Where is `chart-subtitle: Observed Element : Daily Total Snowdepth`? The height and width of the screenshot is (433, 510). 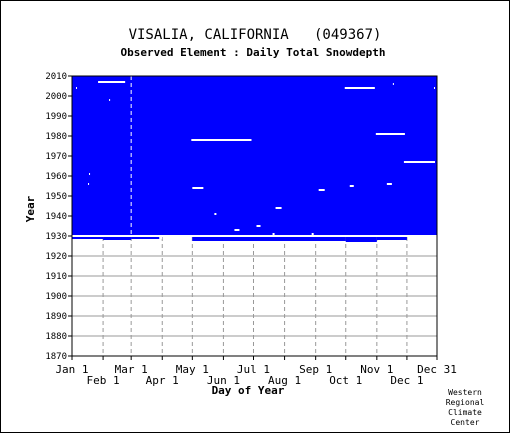 chart-subtitle: Observed Element : Daily Total Snowdepth is located at coordinates (253, 52).